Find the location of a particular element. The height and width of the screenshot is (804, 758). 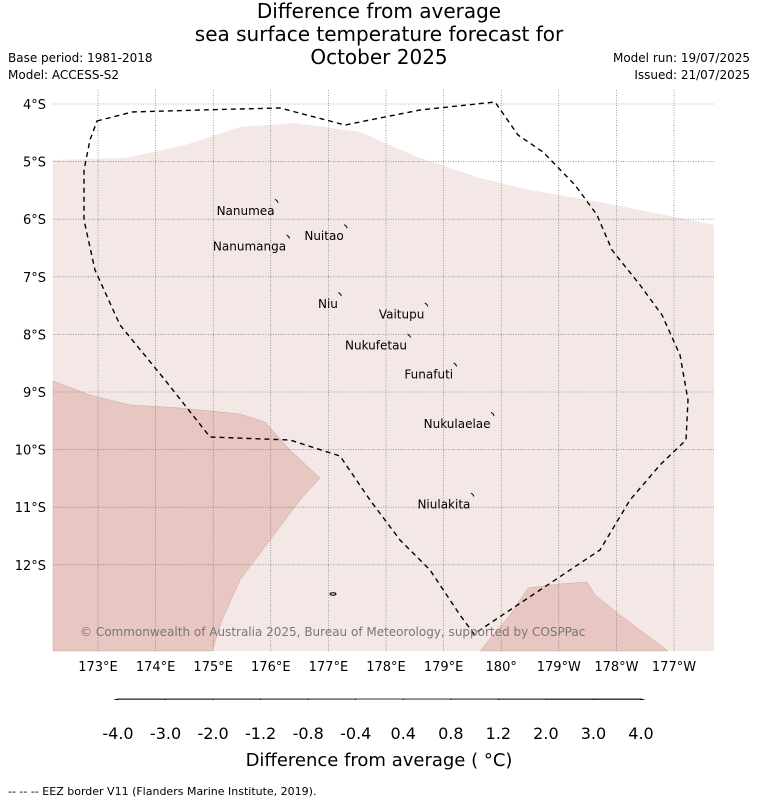

colorbar-tick-label: 4.0 is located at coordinates (641, 733).